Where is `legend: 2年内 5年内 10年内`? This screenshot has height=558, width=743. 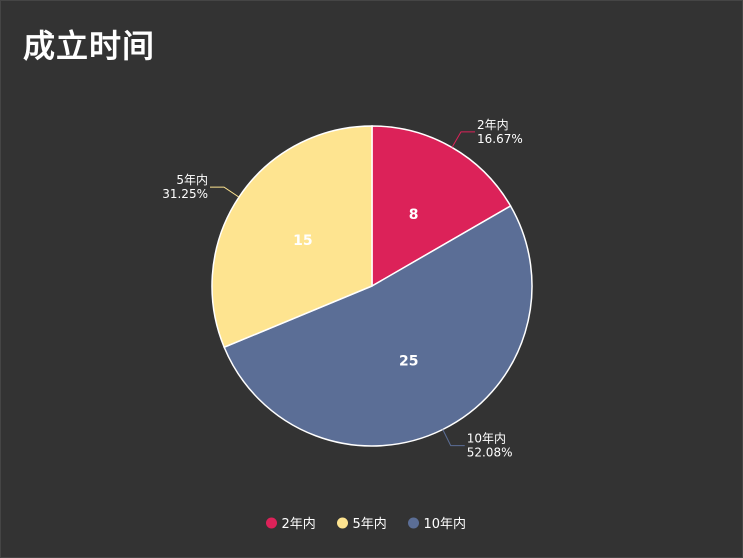
legend: 2年内 5年内 10年内 is located at coordinates (366, 524).